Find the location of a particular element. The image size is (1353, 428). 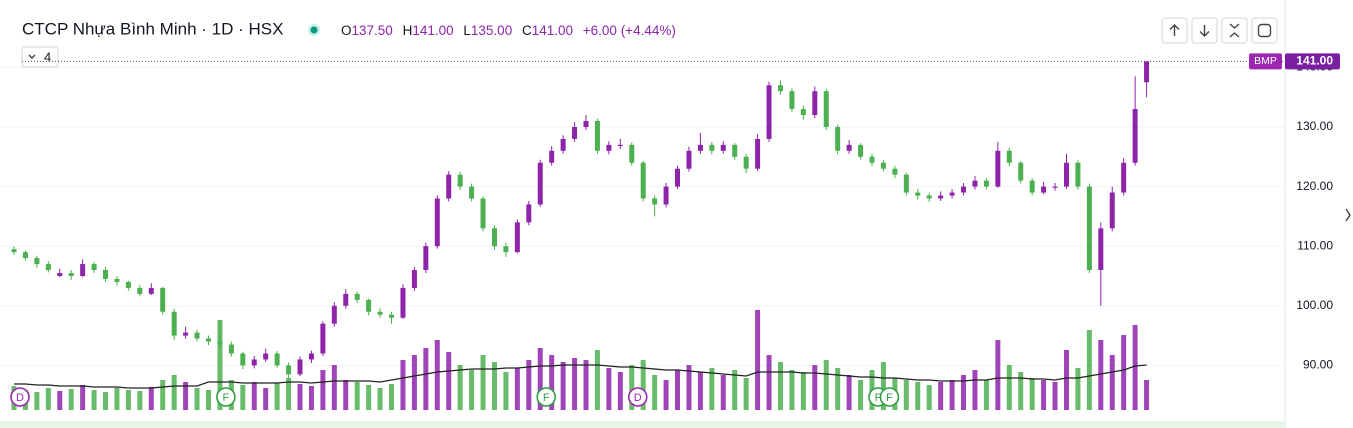

volume-ma-line is located at coordinates (580, 376).